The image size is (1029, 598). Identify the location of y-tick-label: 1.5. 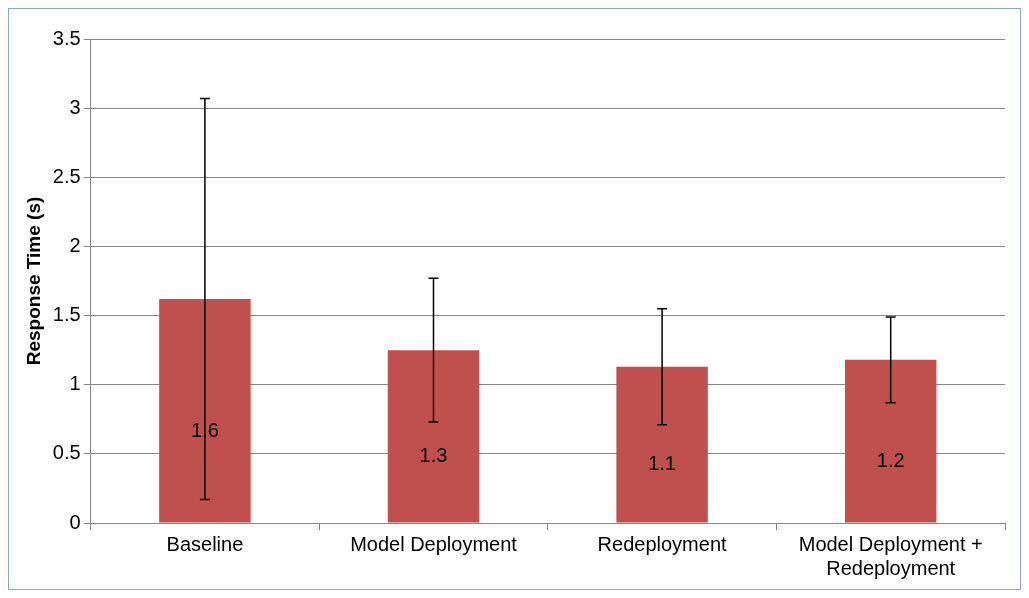
(66, 314).